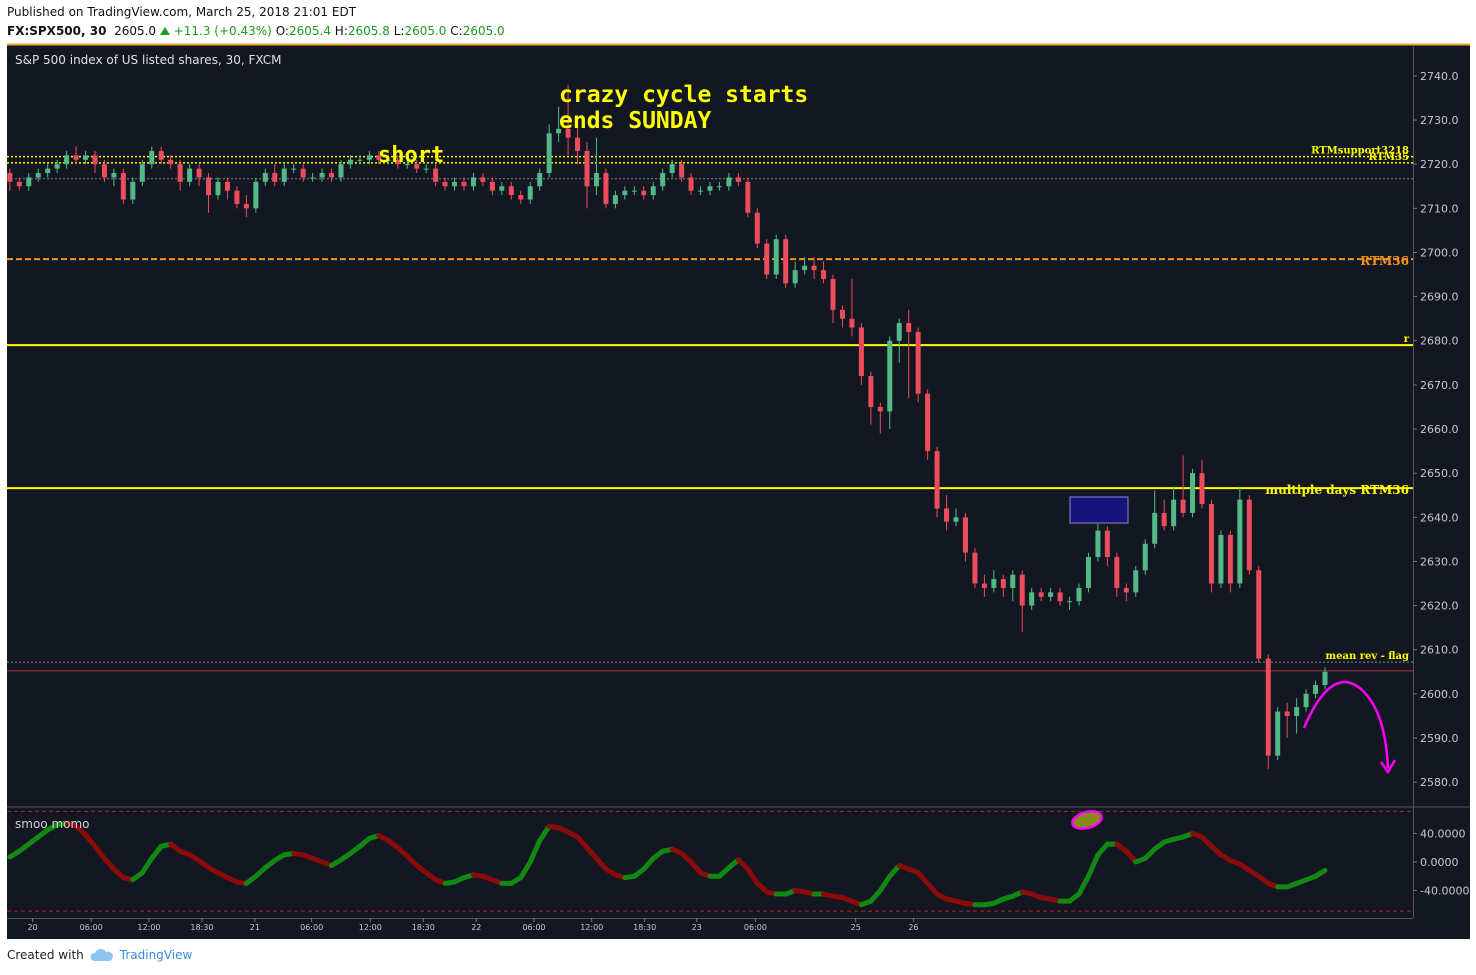  I want to click on c-label: C:, so click(456, 31).